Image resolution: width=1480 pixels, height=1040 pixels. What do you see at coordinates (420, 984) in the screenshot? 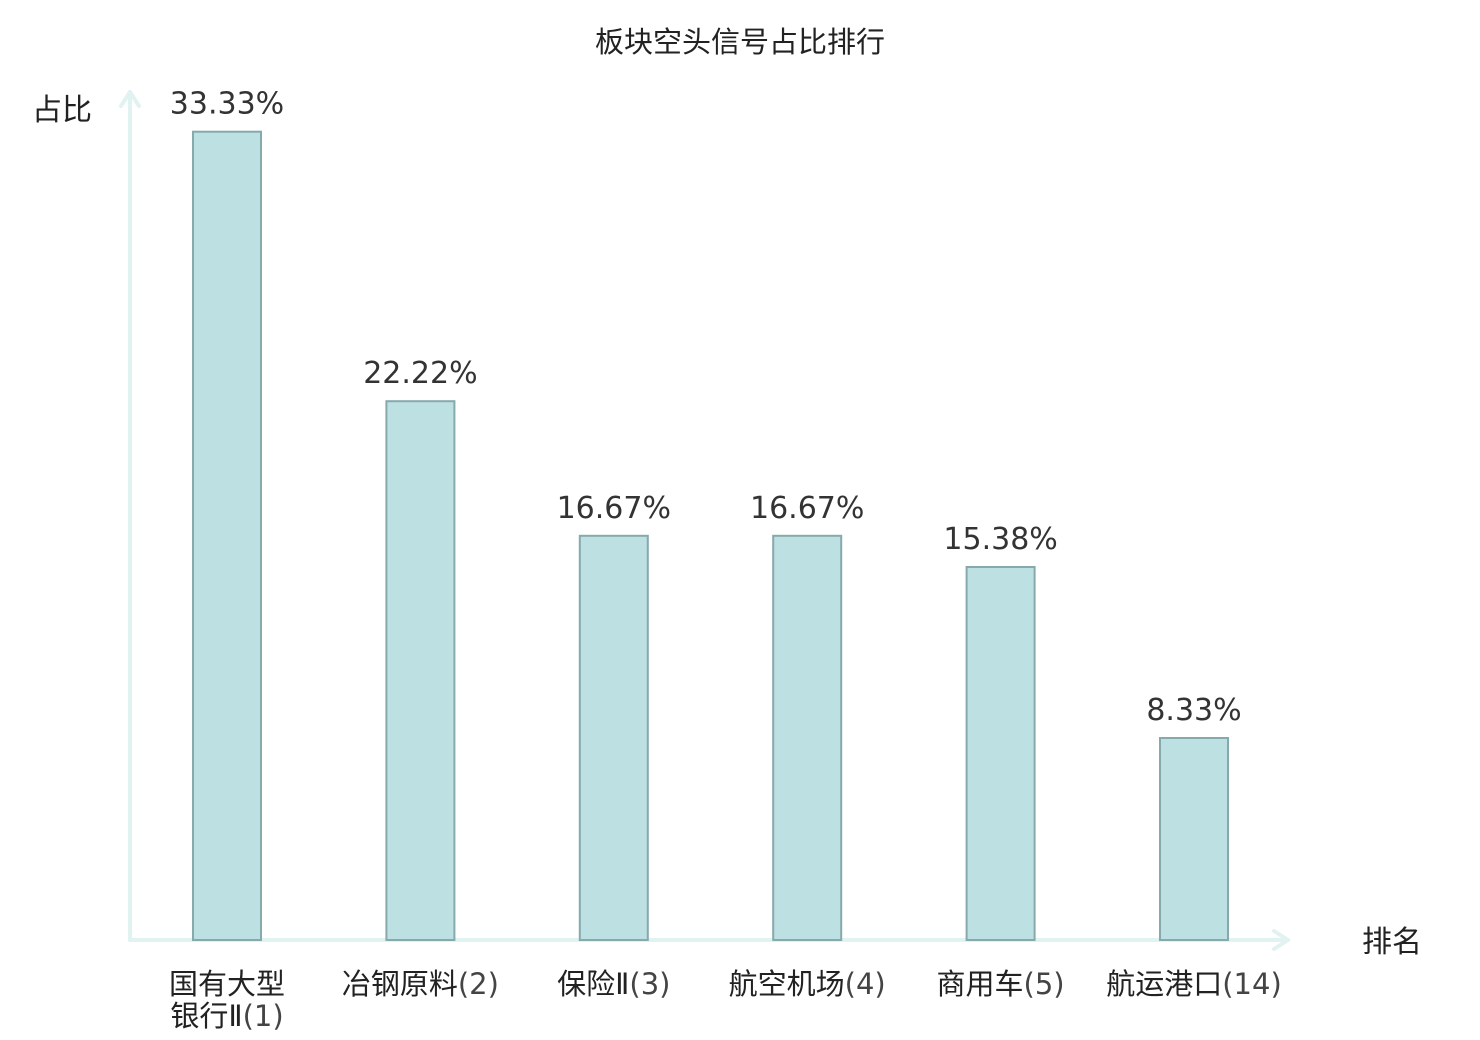
I see `category-label-2: 冶钢原料(2)` at bounding box center [420, 984].